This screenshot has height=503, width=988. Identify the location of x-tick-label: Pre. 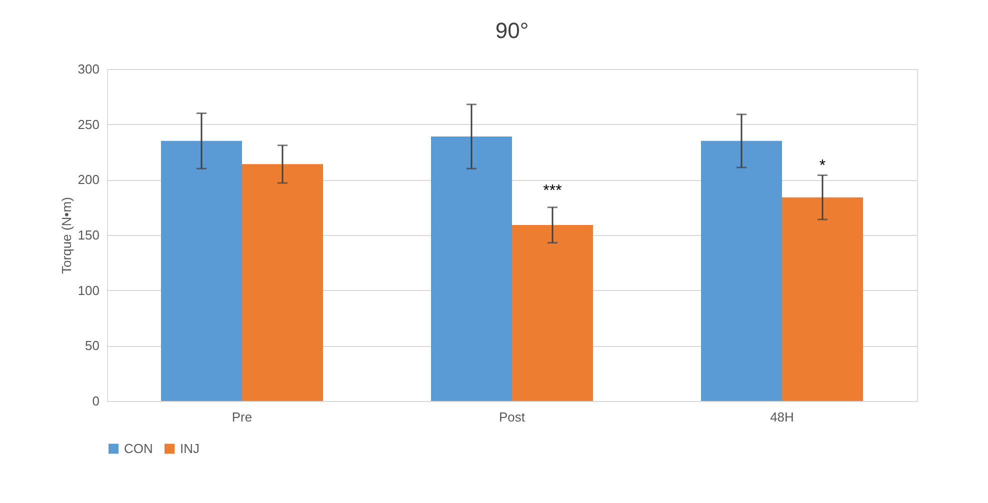
(242, 417).